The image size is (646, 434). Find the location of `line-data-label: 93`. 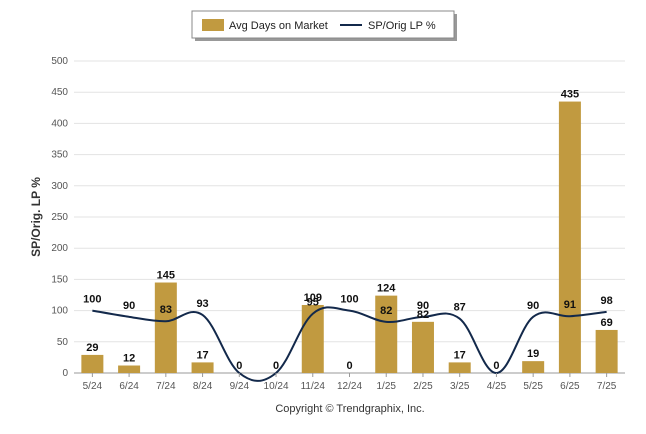

line-data-label: 93 is located at coordinates (202, 304).